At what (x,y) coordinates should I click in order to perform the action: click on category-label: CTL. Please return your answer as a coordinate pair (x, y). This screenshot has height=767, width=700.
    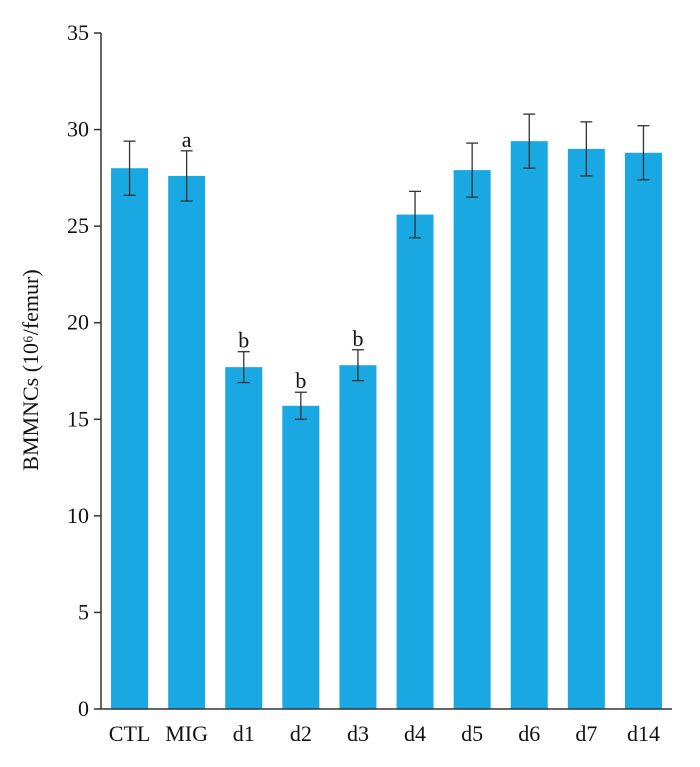
    Looking at the image, I should click on (130, 733).